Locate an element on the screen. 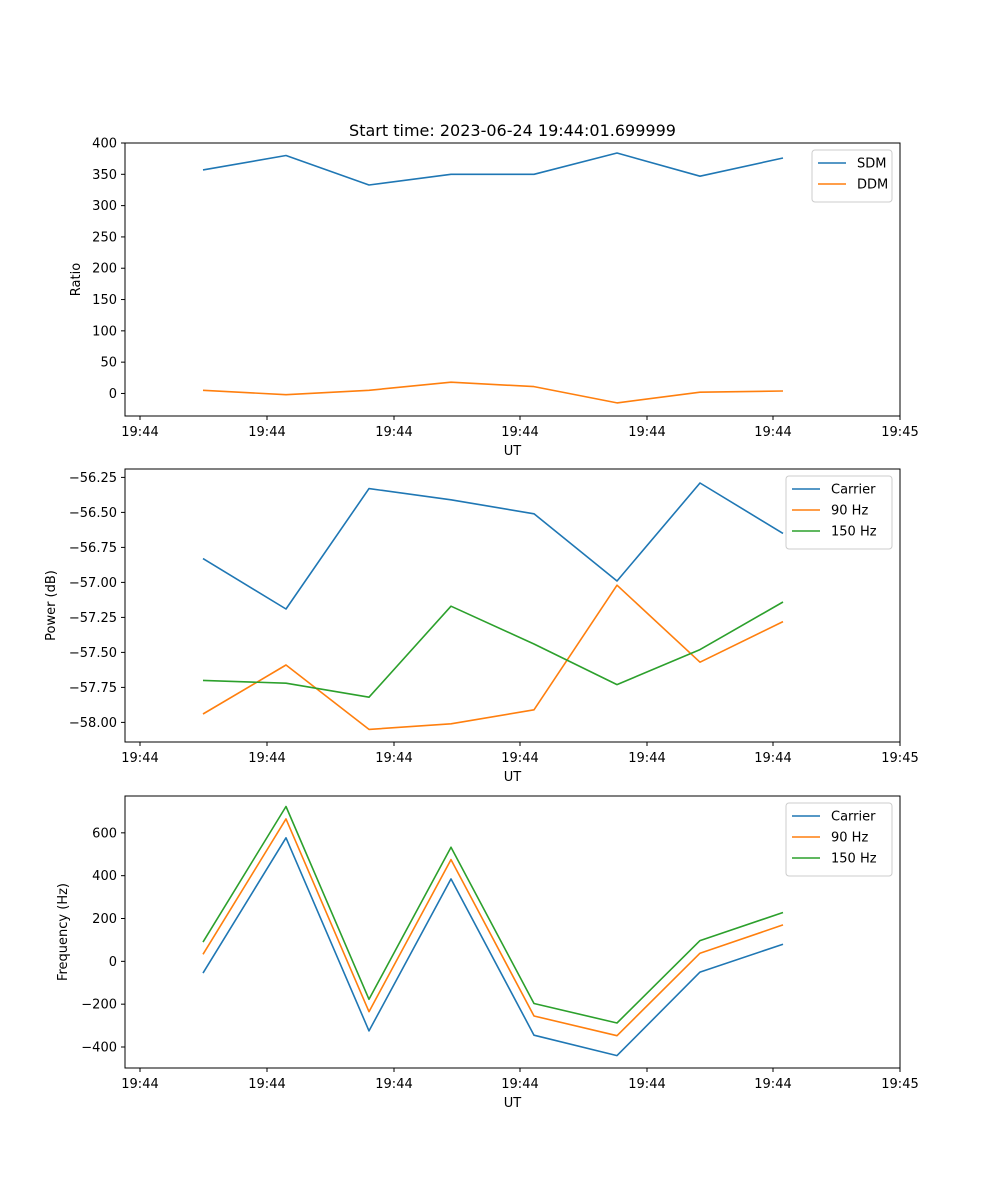 This screenshot has height=1200, width=1000. chart-title: Start time: 2023-06-24 19:44:01.699999 is located at coordinates (512, 130).